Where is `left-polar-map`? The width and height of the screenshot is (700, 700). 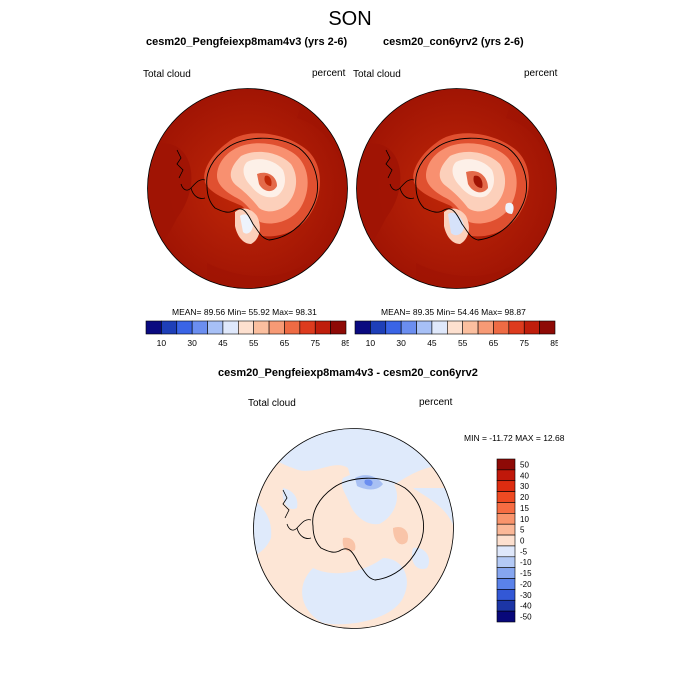 left-polar-map is located at coordinates (247, 188).